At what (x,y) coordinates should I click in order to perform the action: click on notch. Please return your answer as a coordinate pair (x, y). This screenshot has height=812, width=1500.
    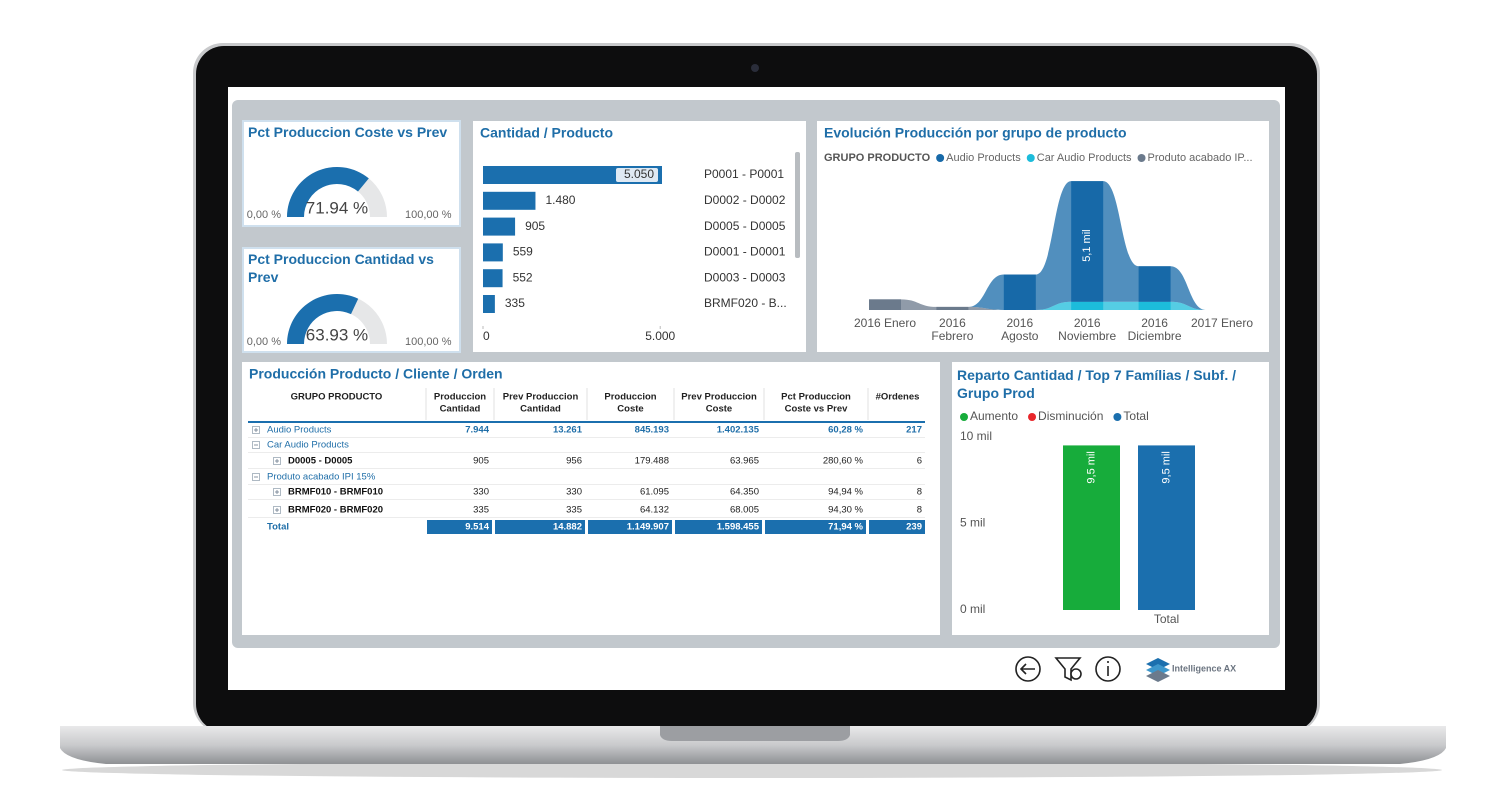
    Looking at the image, I should click on (755, 733).